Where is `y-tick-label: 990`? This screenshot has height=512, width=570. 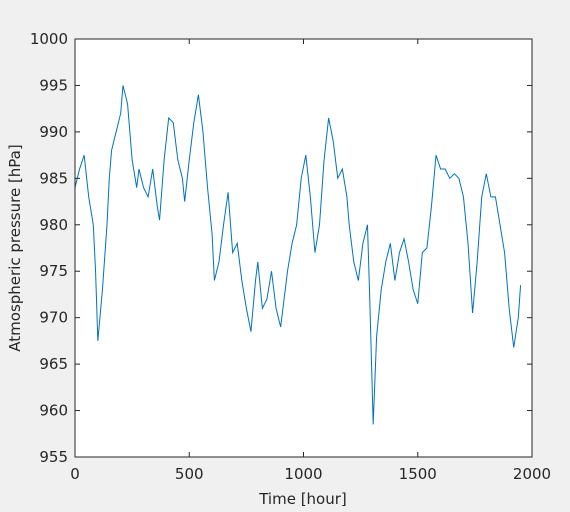
y-tick-label: 990 is located at coordinates (53, 132).